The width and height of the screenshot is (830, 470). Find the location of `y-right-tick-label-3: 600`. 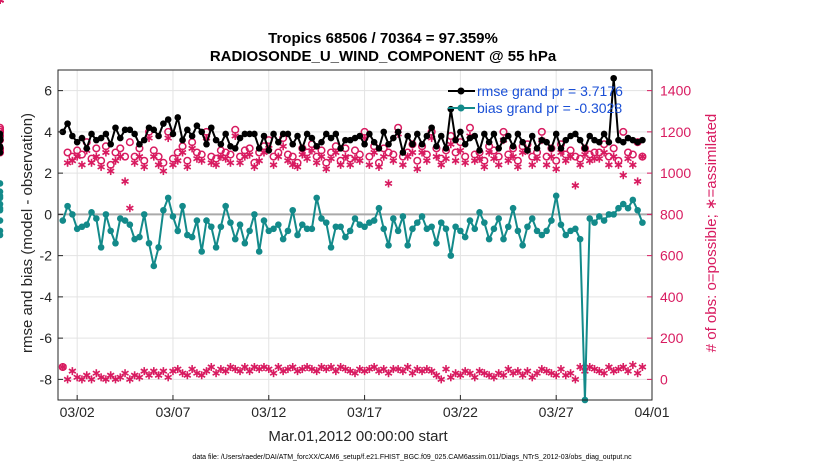

y-right-tick-label-3: 600 is located at coordinates (672, 256).